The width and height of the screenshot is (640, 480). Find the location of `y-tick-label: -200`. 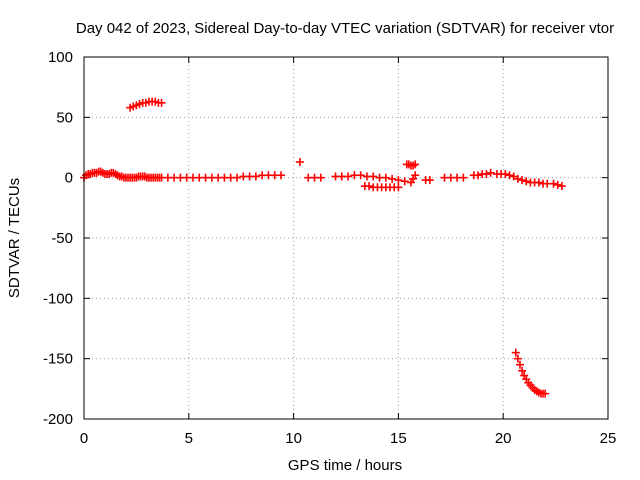

y-tick-label: -200 is located at coordinates (58, 419).